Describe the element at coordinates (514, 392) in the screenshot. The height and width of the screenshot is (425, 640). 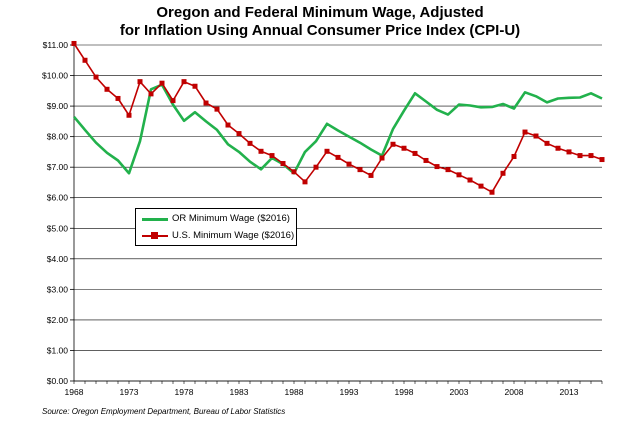
I see `x-tick-label: 2008` at that location.